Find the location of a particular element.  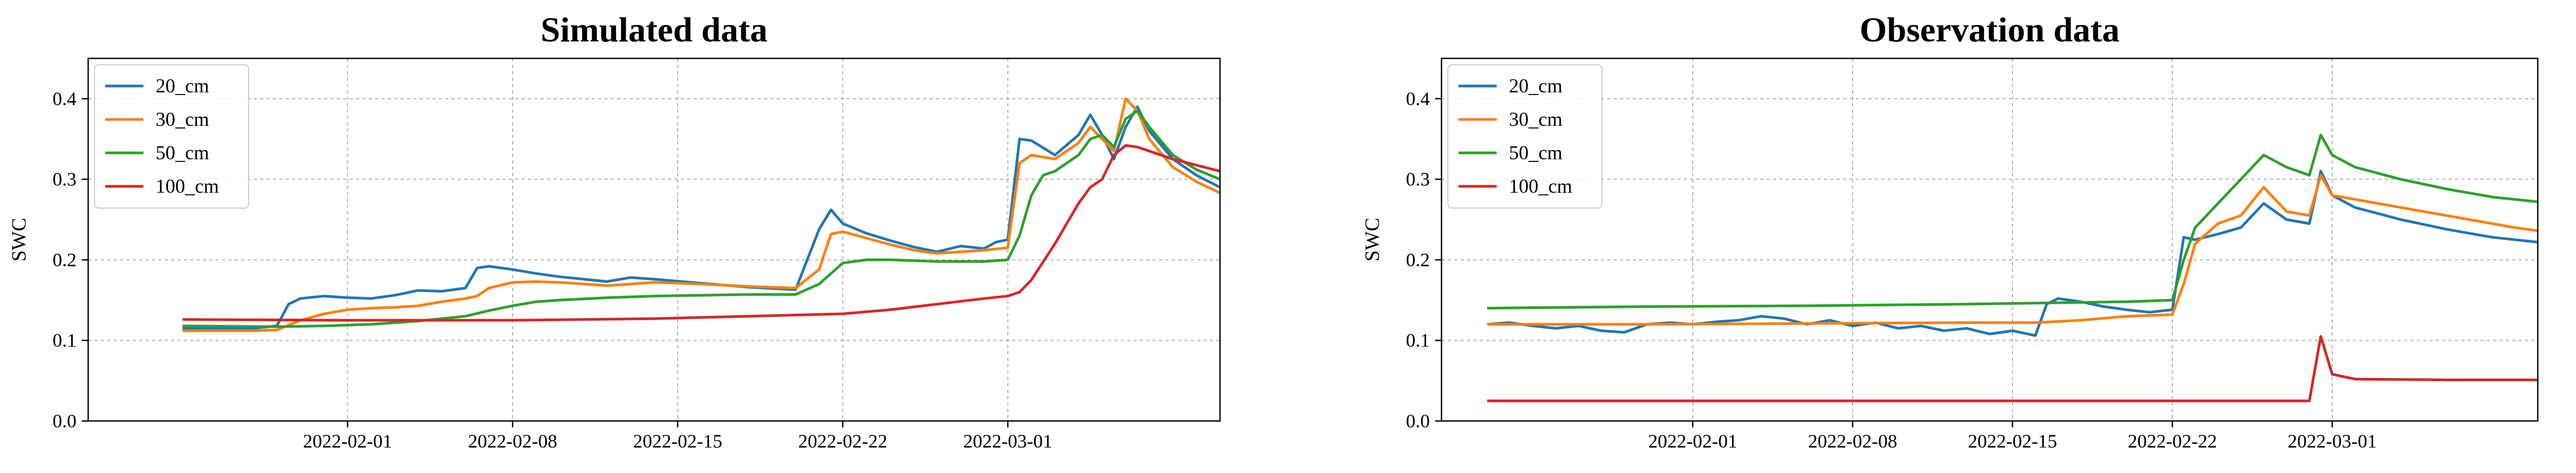

series-line-30_cm is located at coordinates (2013, 250).